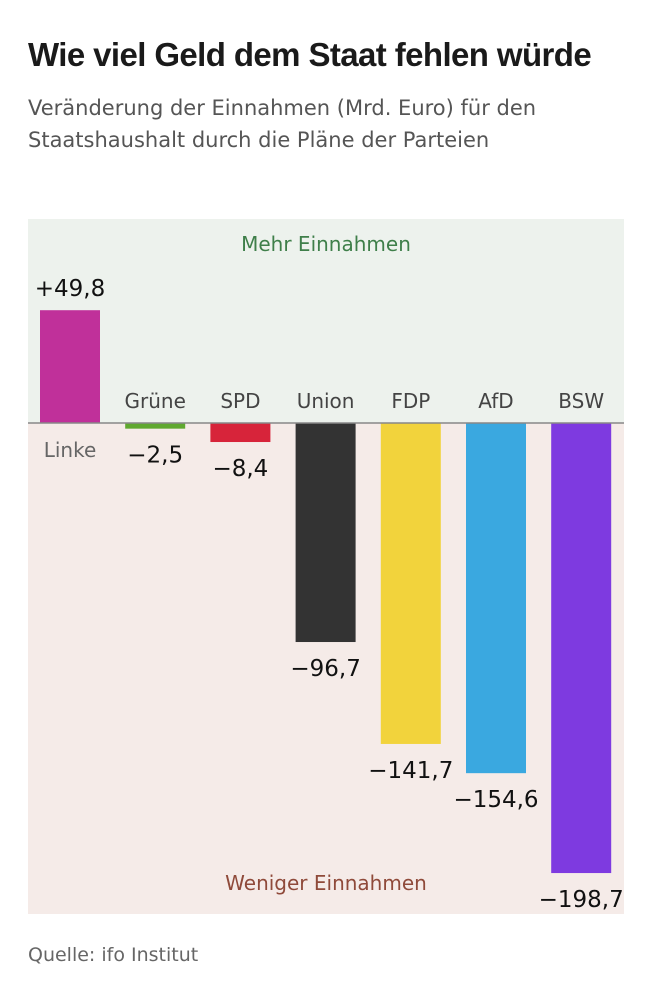 The image size is (652, 1000). I want to click on category-label-bsw: BSW, so click(581, 401).